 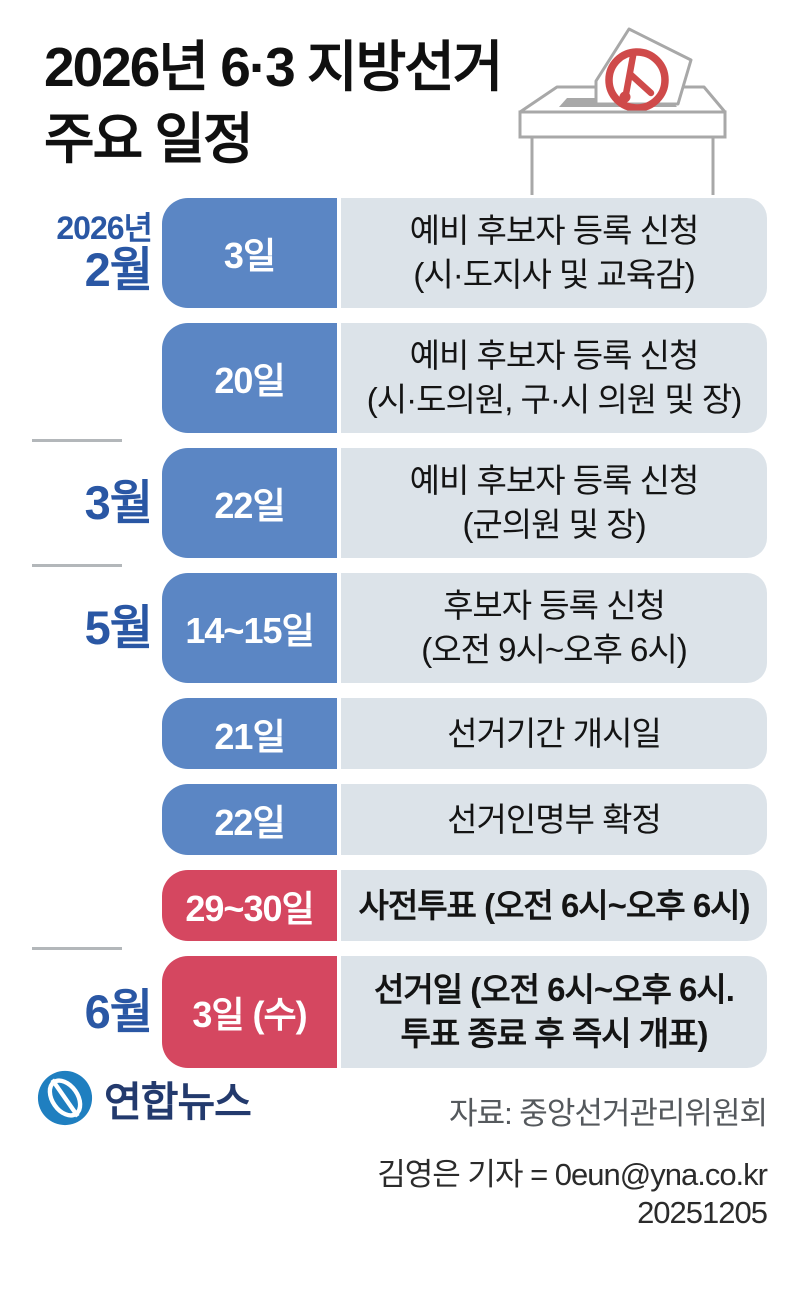 What do you see at coordinates (554, 378) in the screenshot?
I see `event-description: 예비 후보자 등록 신청 (시·도의원, 구·시 의원 및 장)` at bounding box center [554, 378].